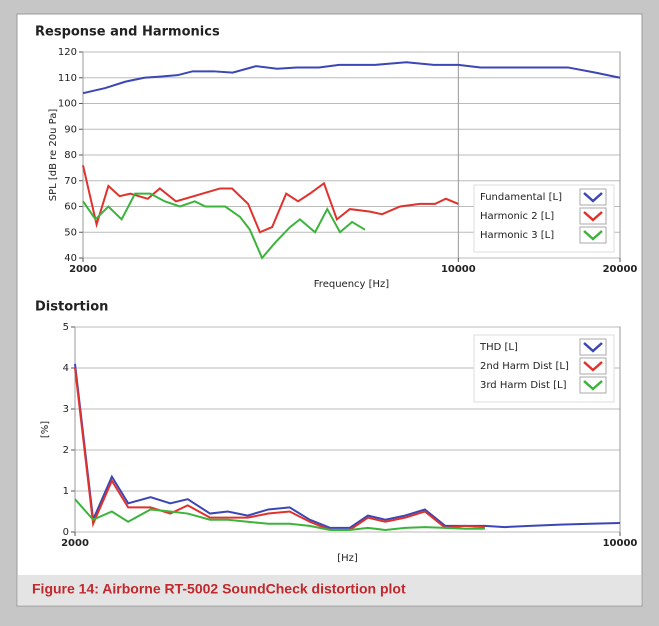 This screenshot has width=659, height=626. What do you see at coordinates (517, 235) in the screenshot?
I see `legend-label: Harmonic 3 [L]` at bounding box center [517, 235].